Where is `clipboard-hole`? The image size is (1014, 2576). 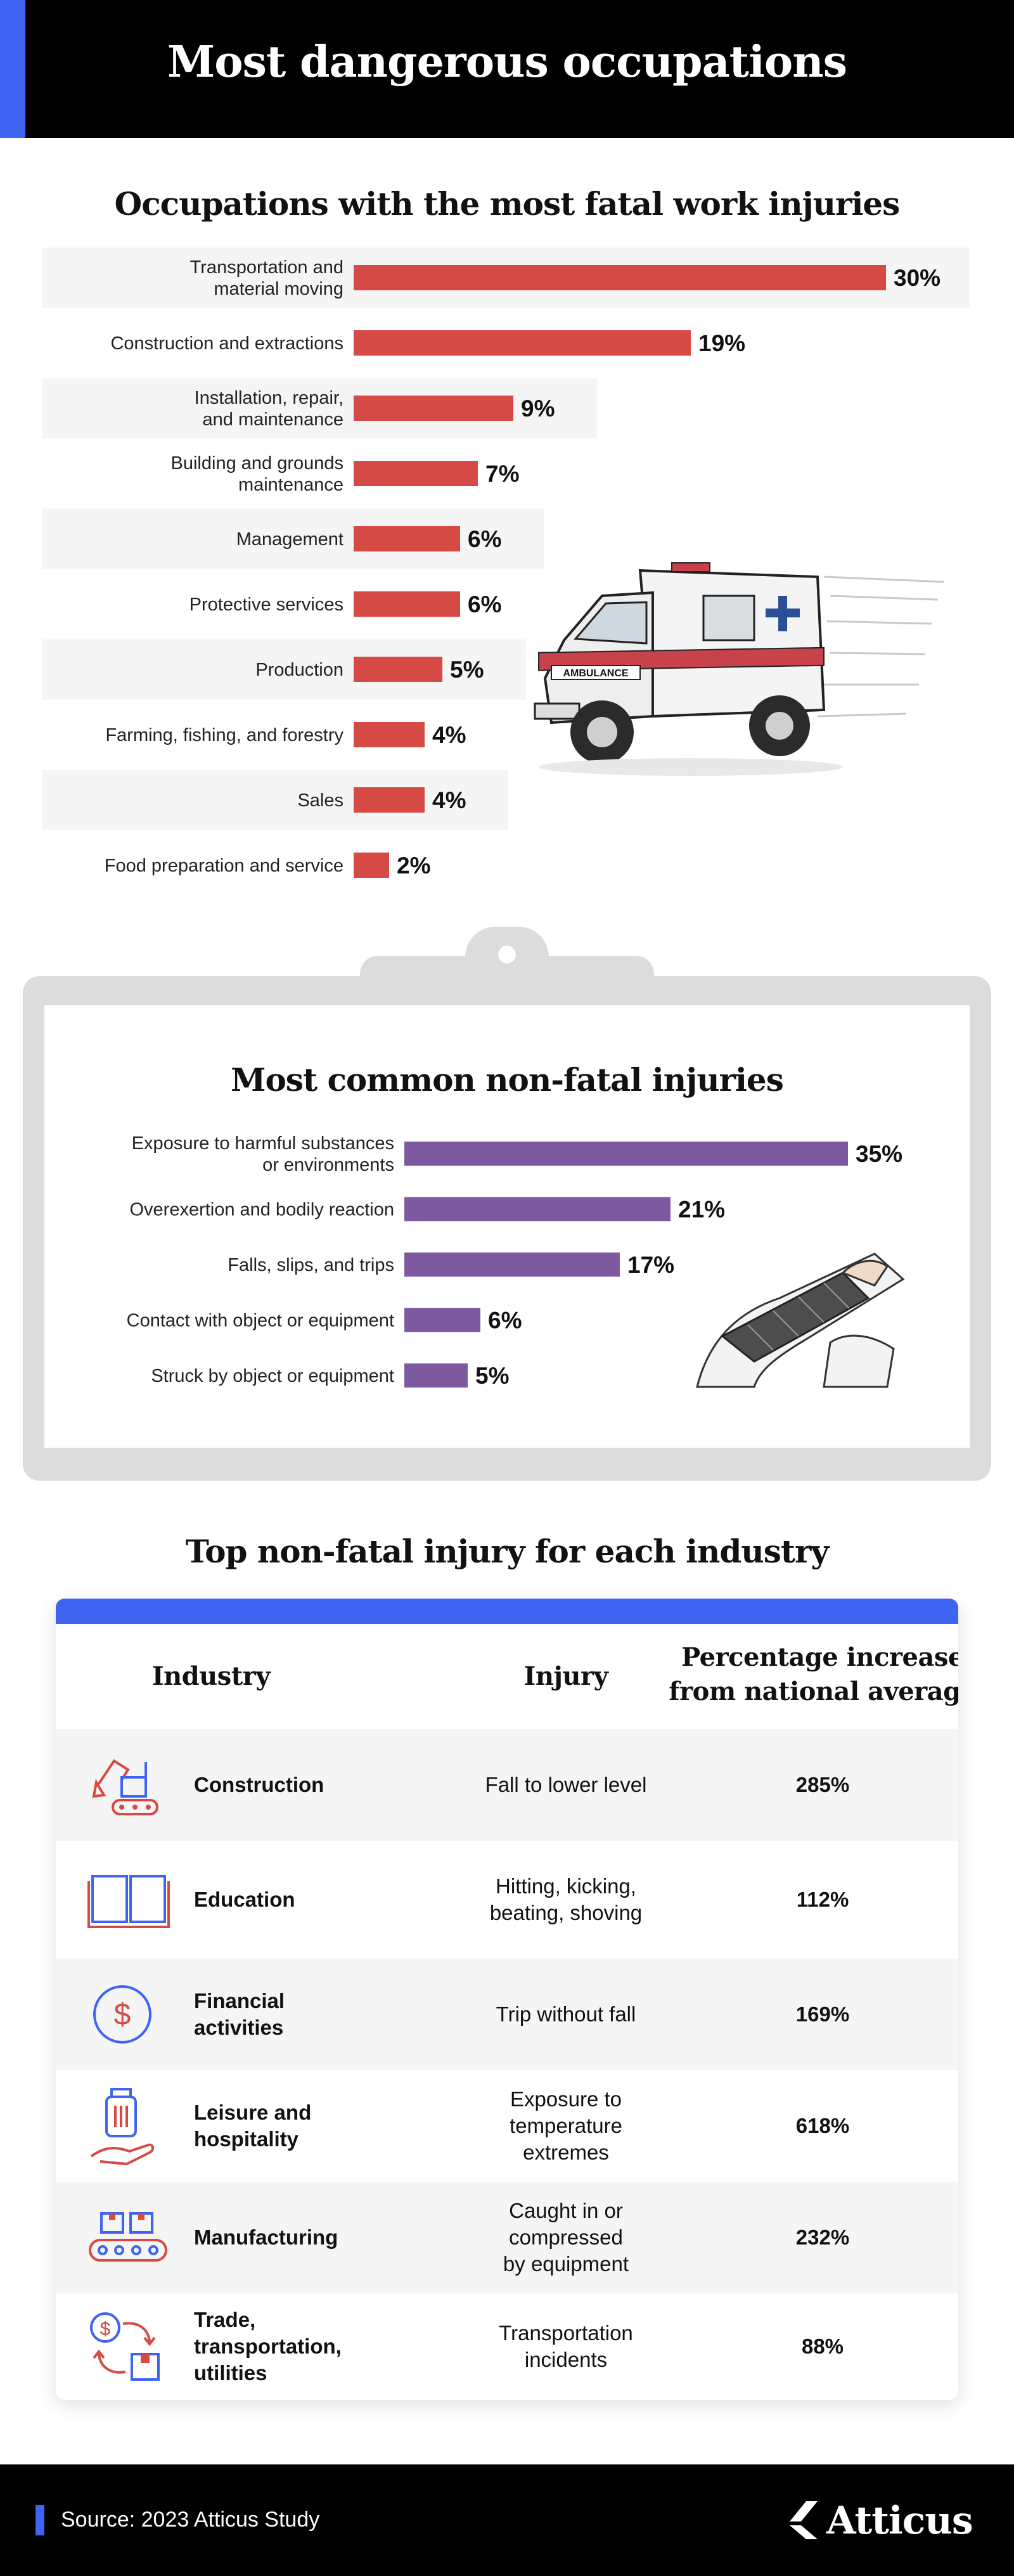
clipboard-hole is located at coordinates (507, 954).